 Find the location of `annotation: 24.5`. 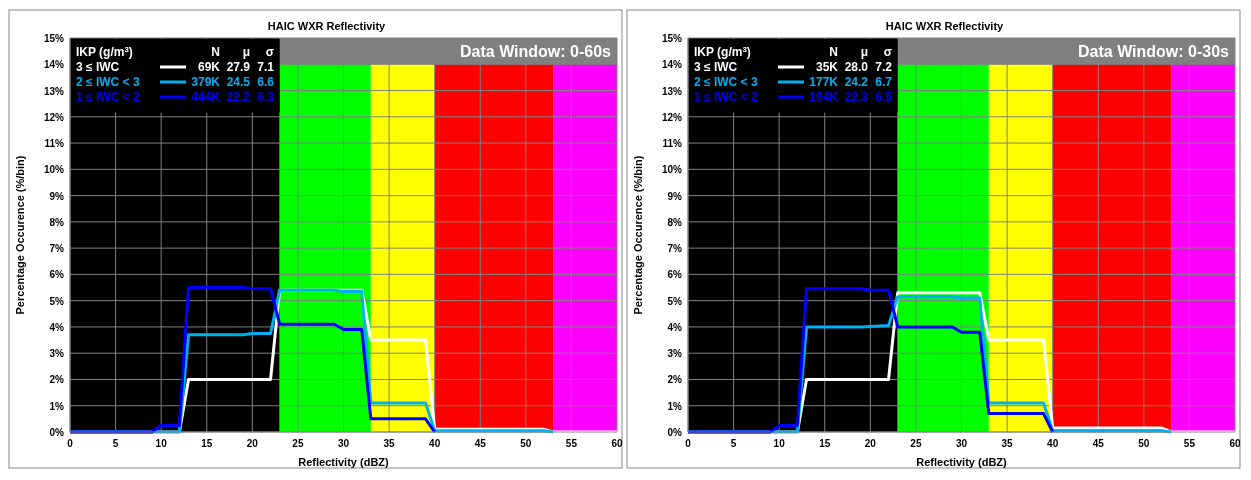

annotation: 24.5 is located at coordinates (238, 82).